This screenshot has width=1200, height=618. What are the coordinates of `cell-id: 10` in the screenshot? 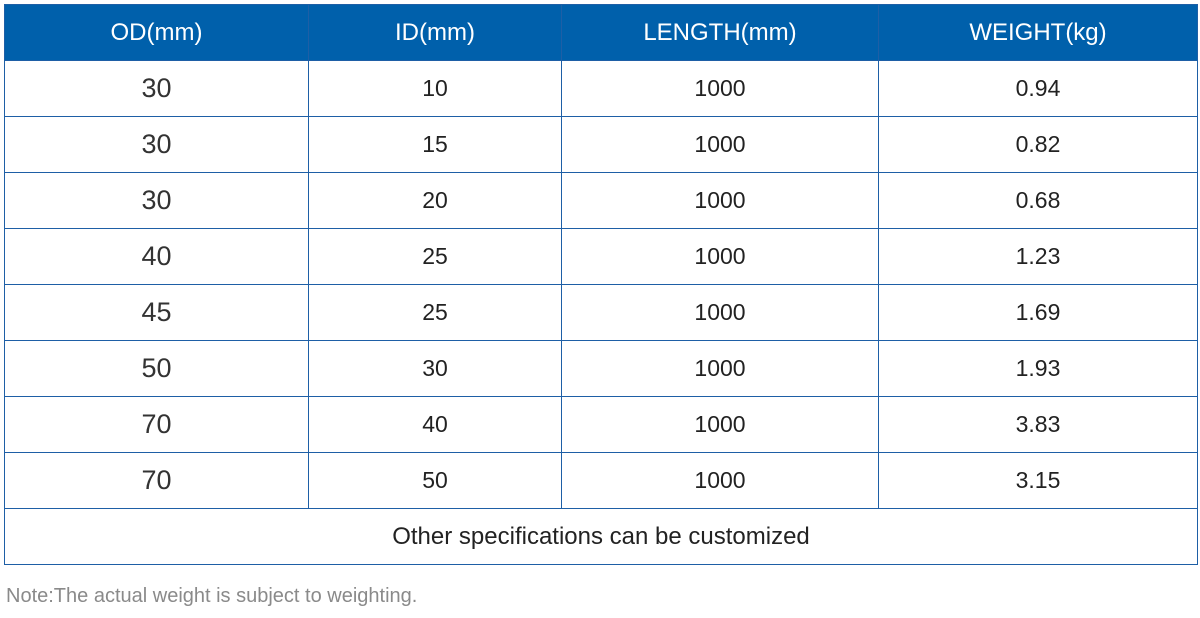 It's located at (435, 88).